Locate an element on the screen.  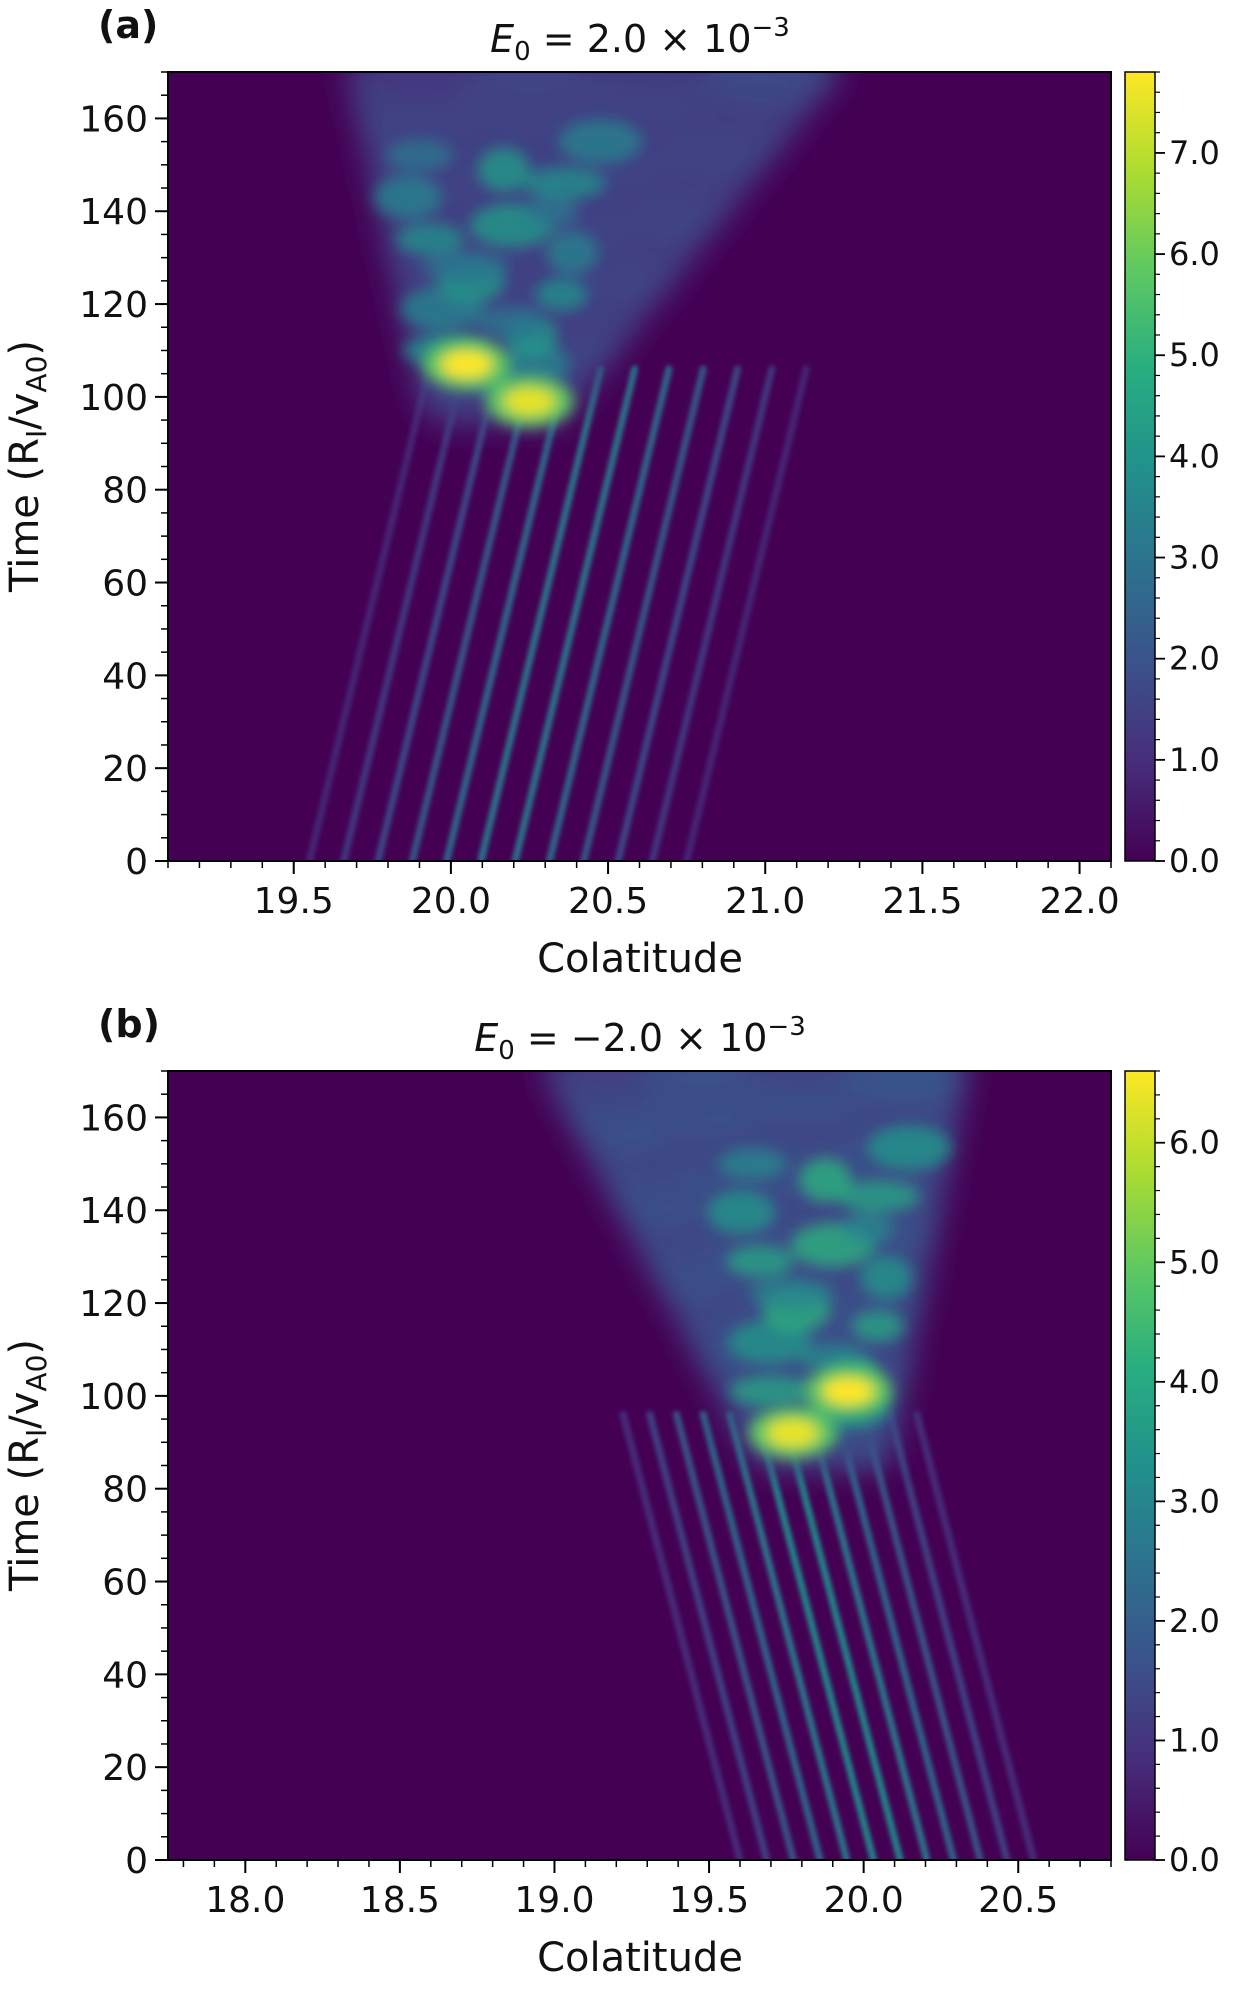
colorbar-tick-label: 2.0 is located at coordinates (1194, 659).